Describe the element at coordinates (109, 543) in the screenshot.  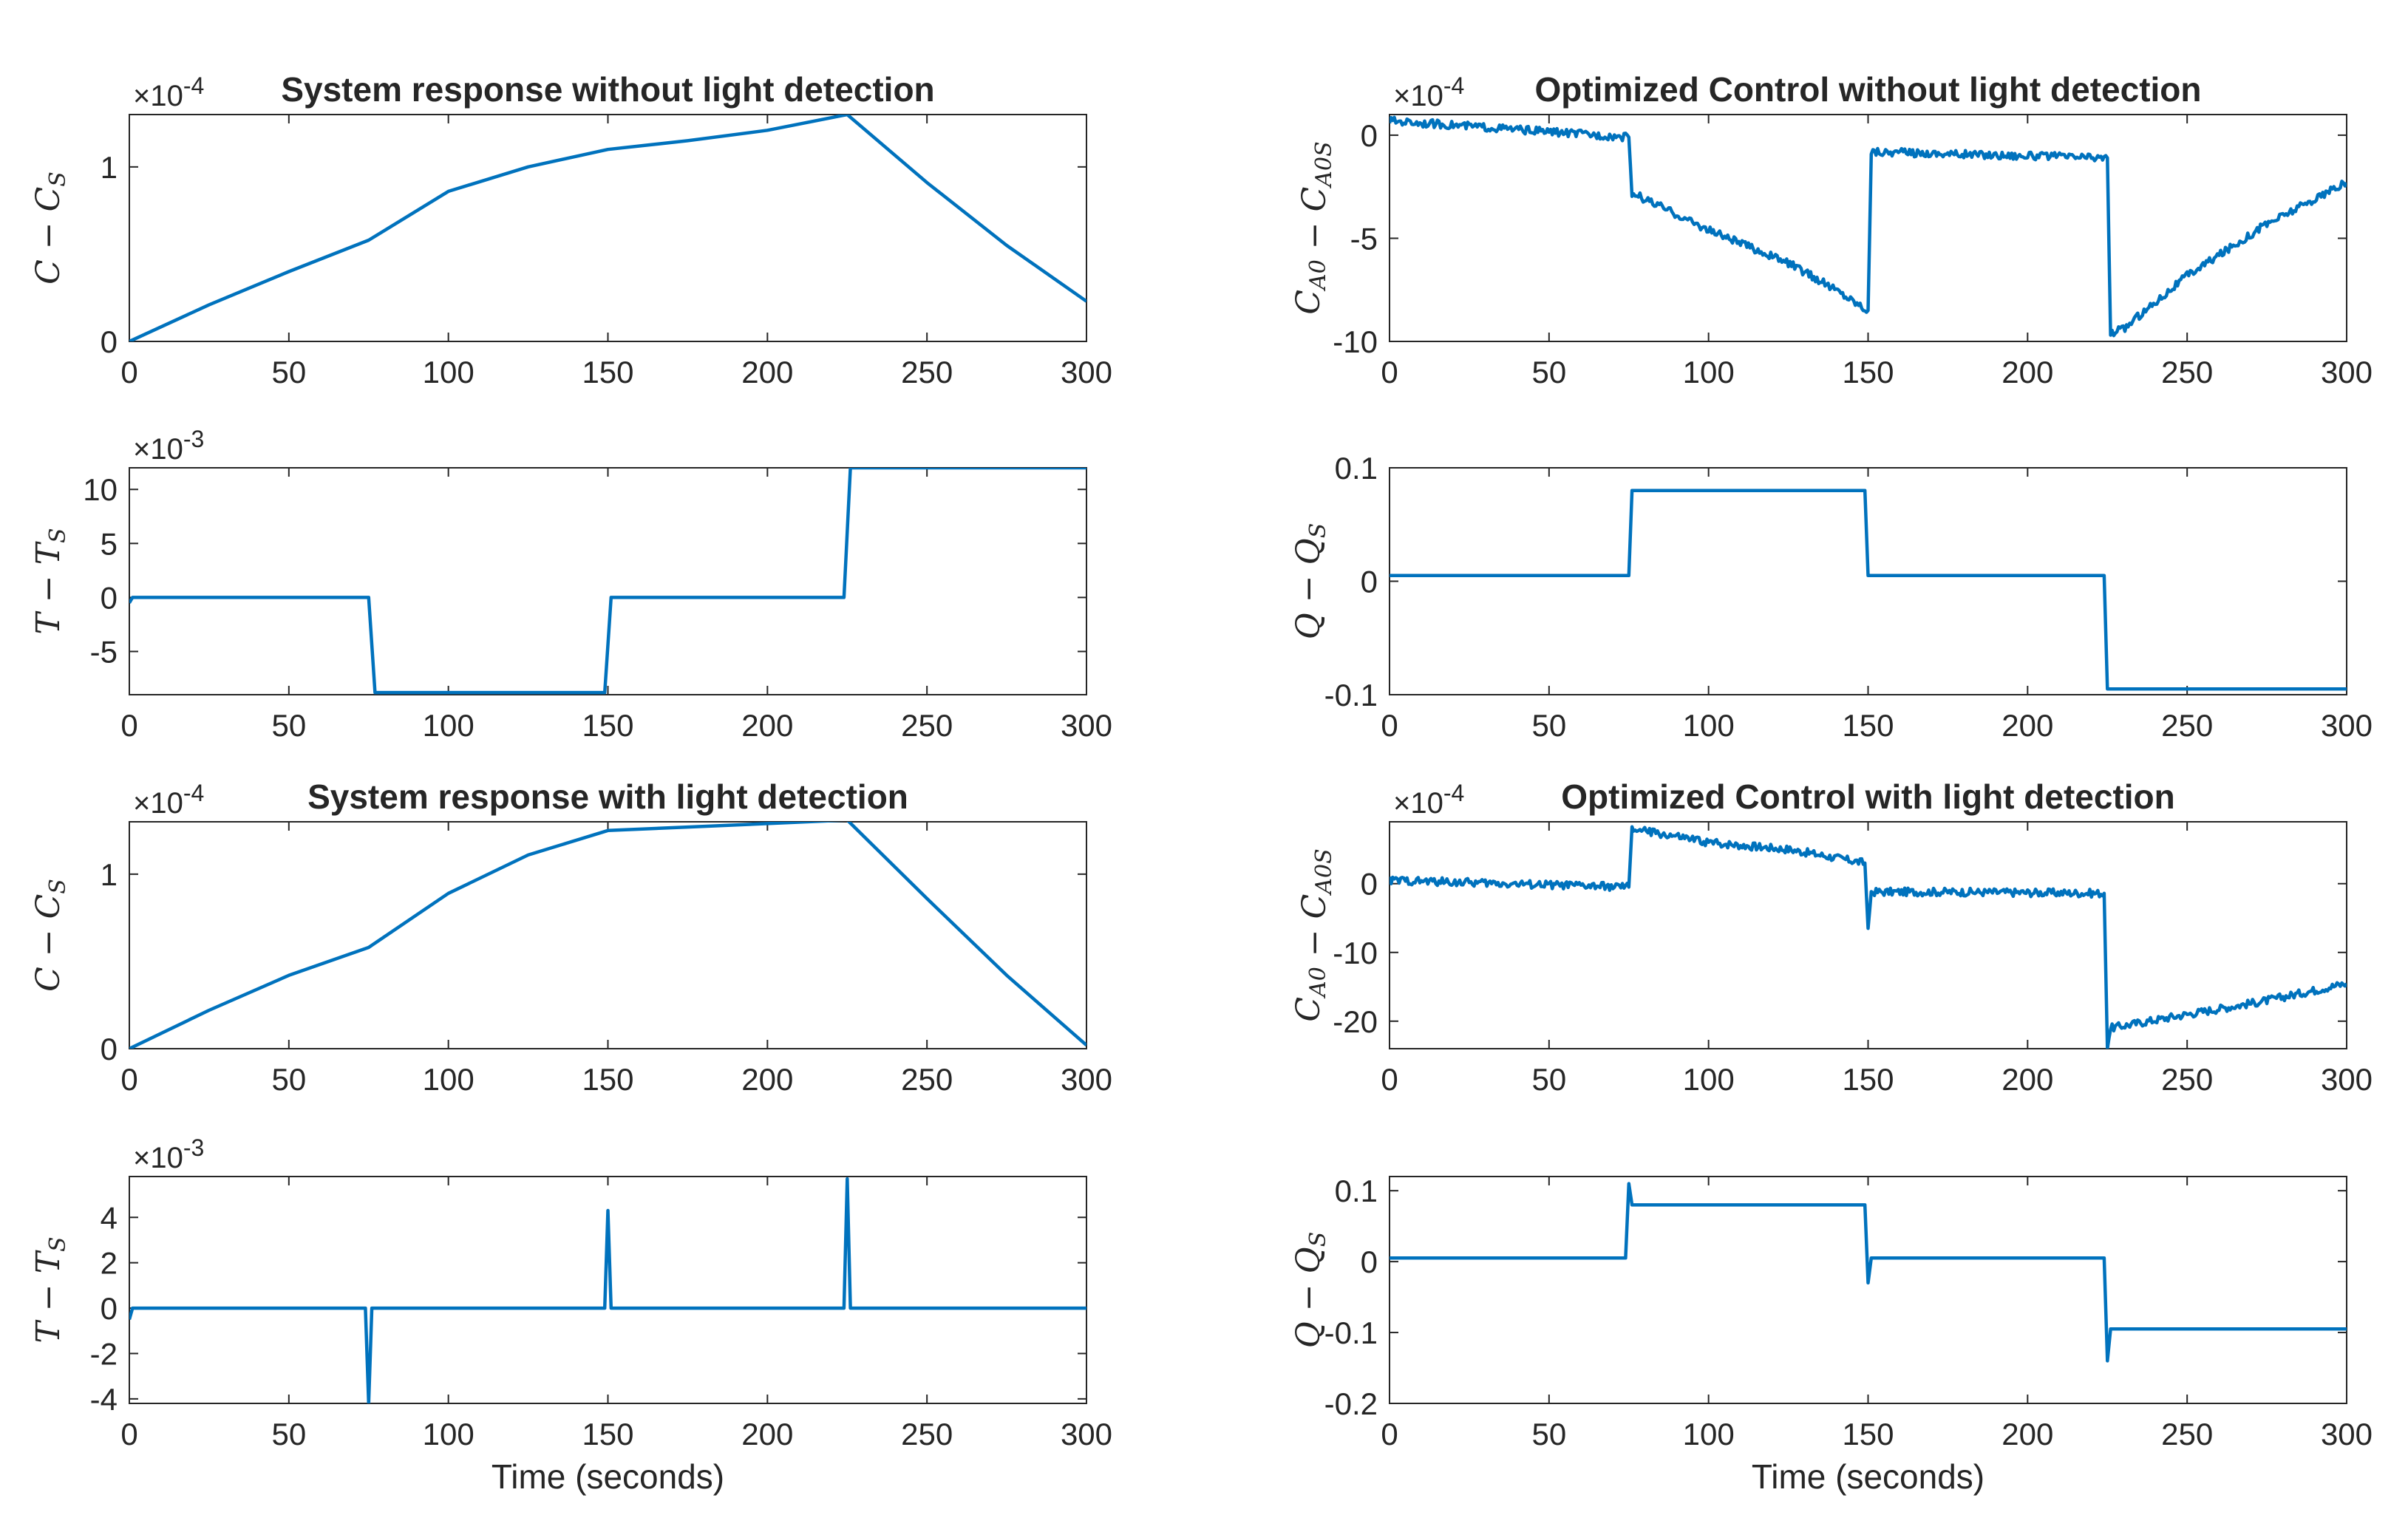
I see `y-tick-label: 5` at that location.